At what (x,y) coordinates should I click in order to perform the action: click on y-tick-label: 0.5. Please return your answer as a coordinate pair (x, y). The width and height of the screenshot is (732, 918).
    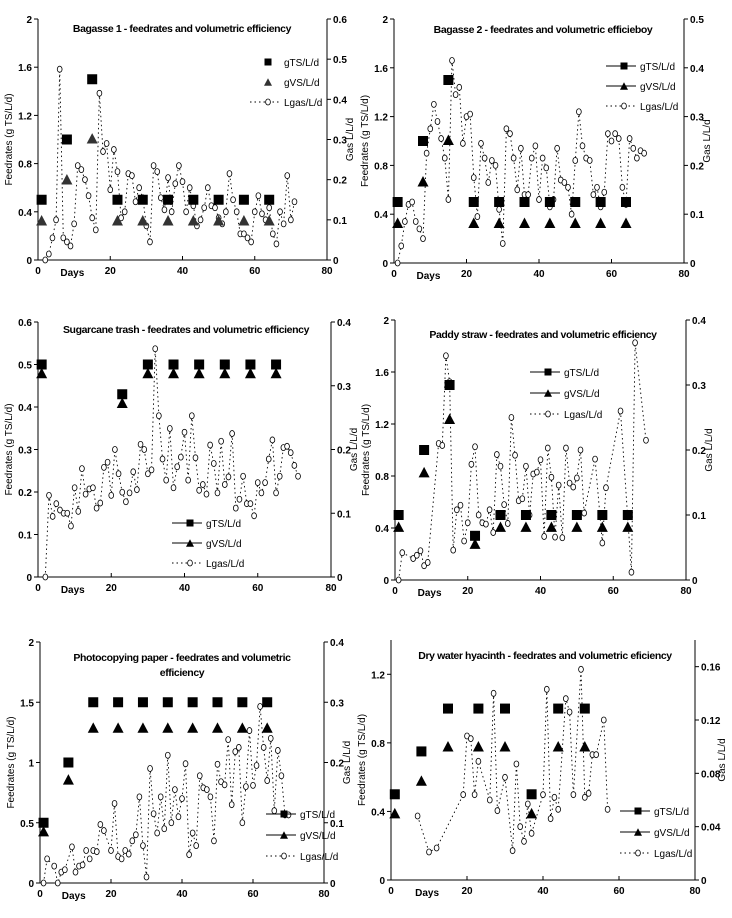
    Looking at the image, I should click on (25, 366).